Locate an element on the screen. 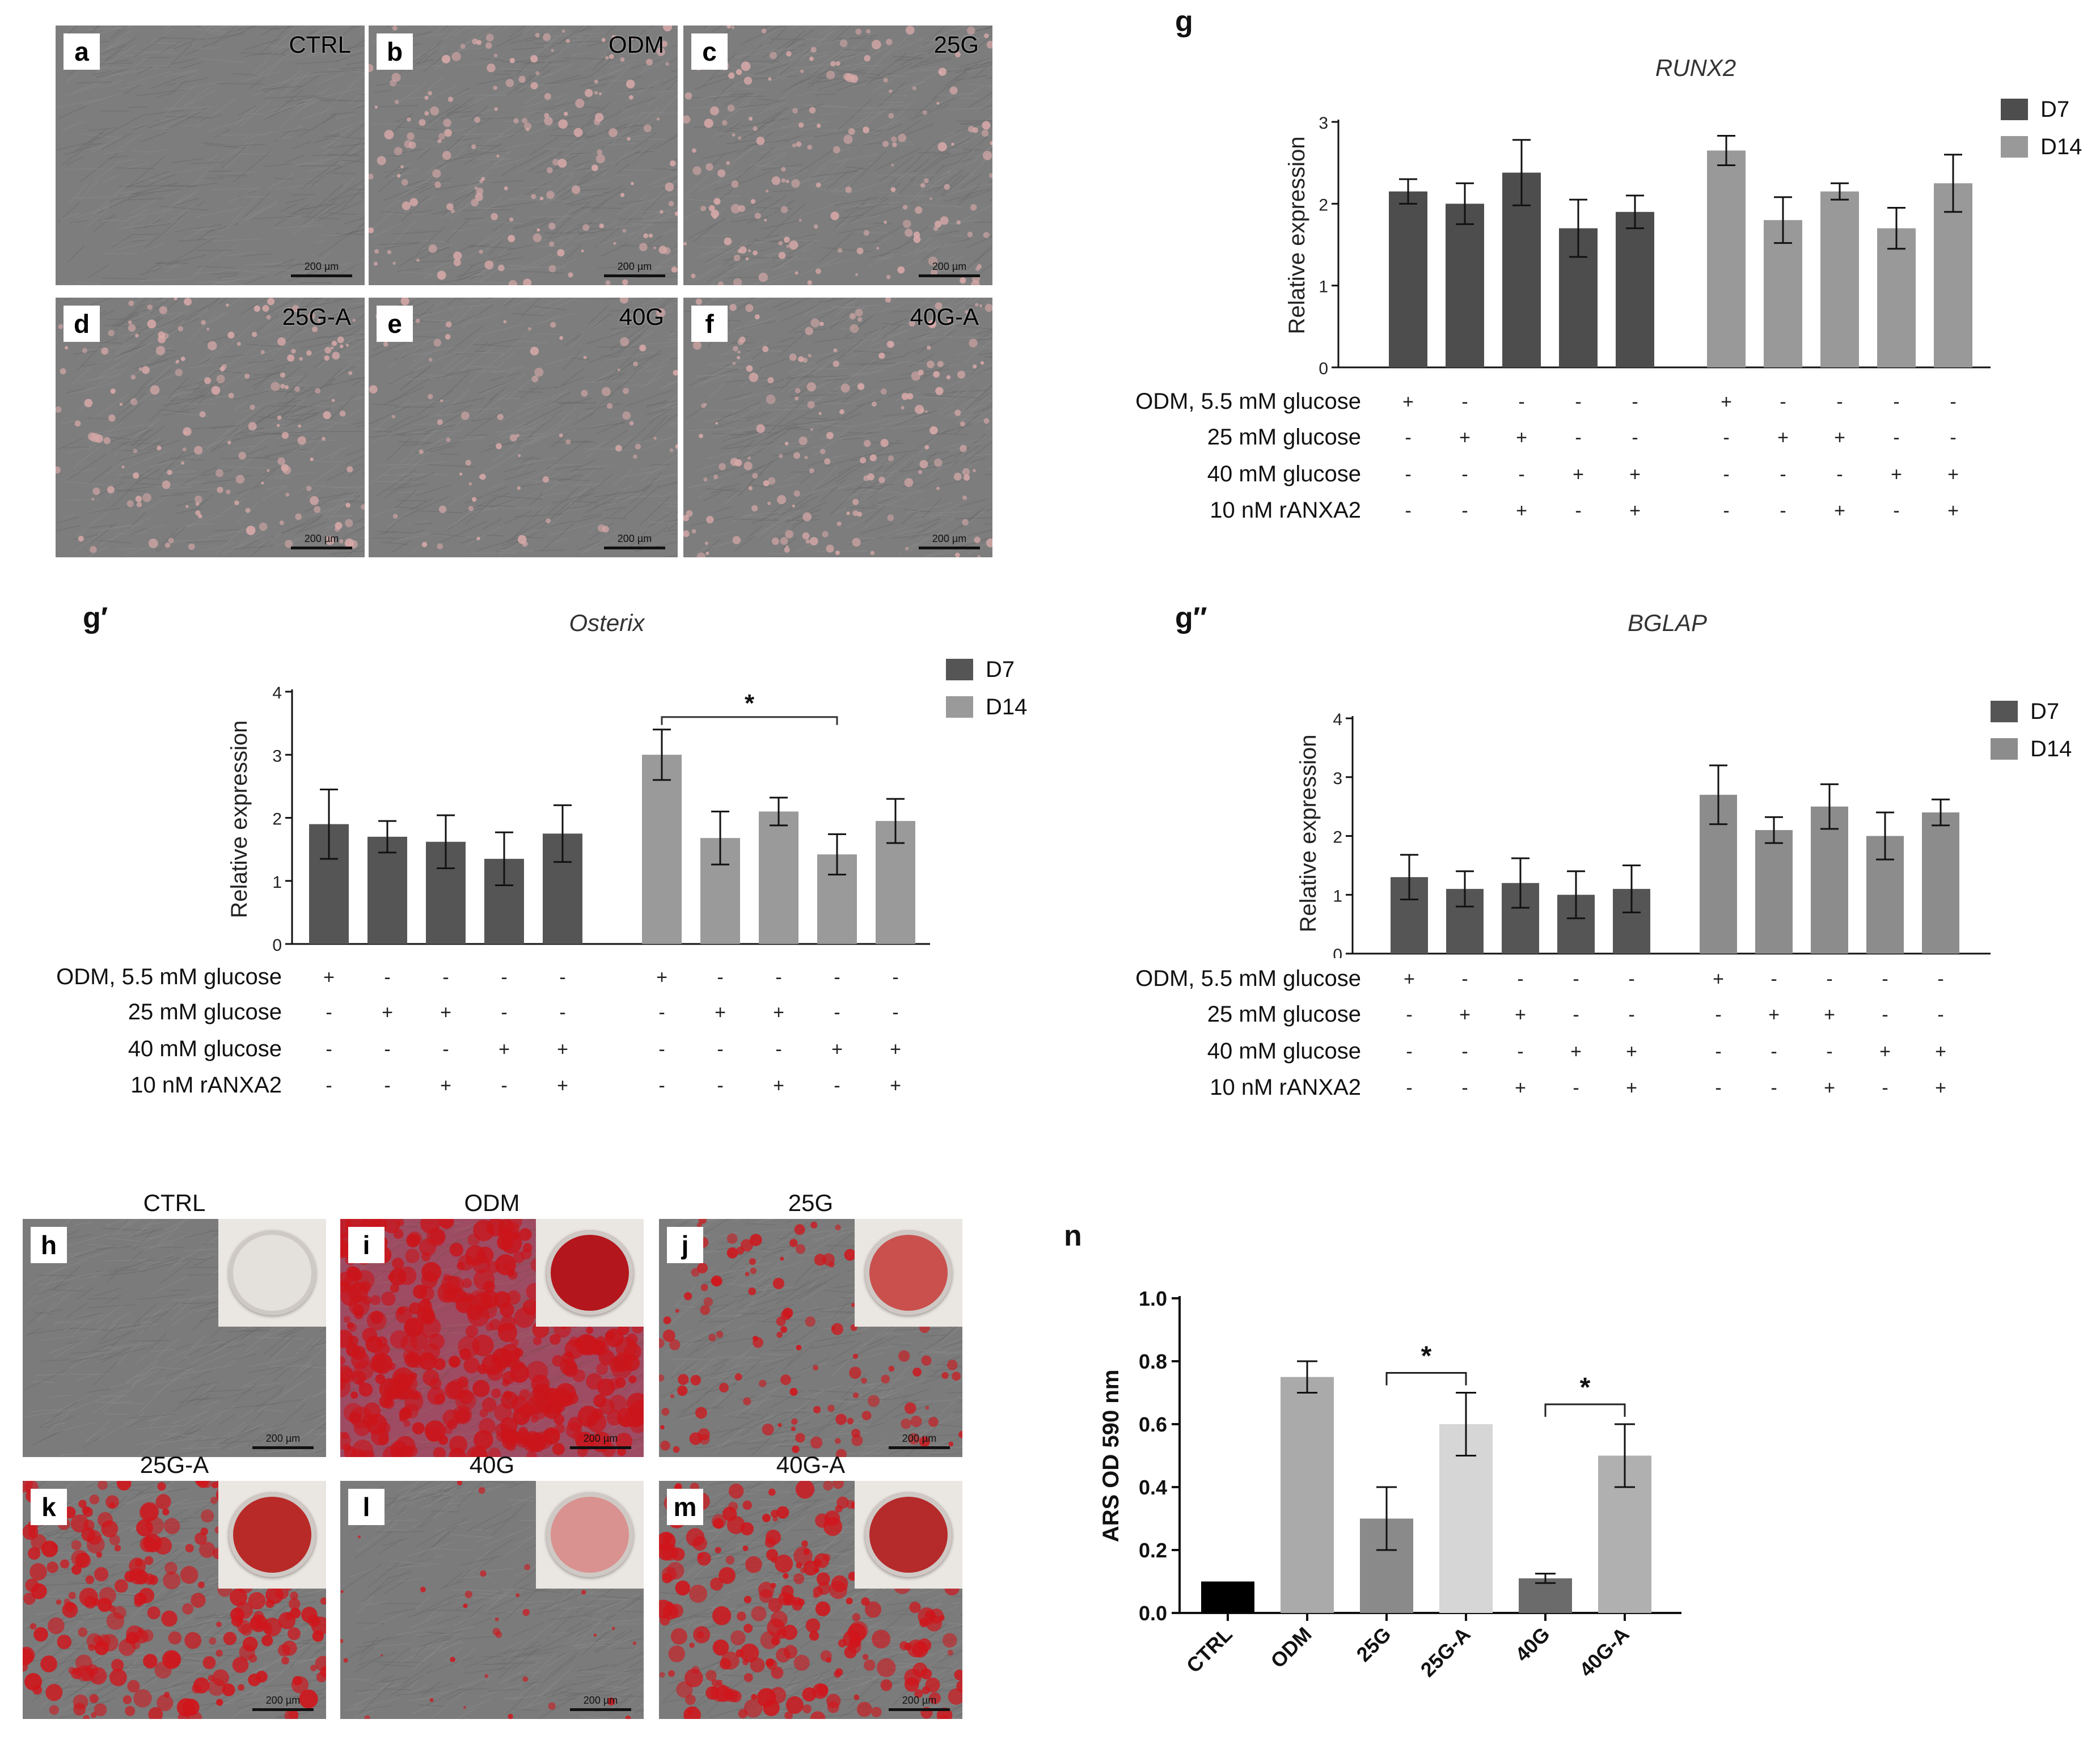 The image size is (2100, 1753). ars-condition-label: 25G-A is located at coordinates (174, 1464).